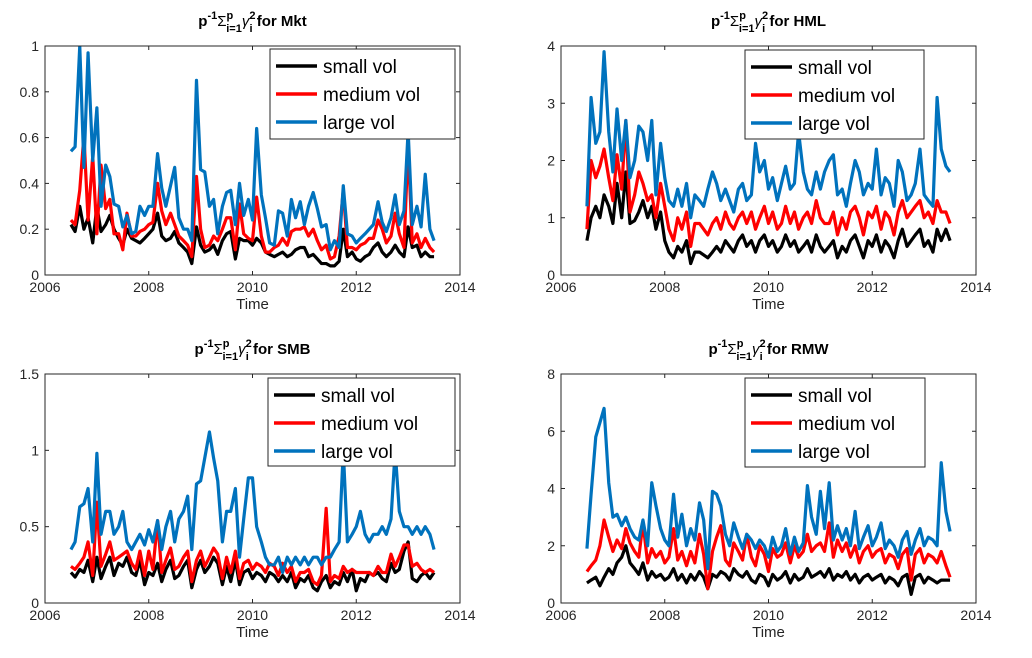  What do you see at coordinates (30, 92) in the screenshot?
I see `y-tick-label: 0.8` at bounding box center [30, 92].